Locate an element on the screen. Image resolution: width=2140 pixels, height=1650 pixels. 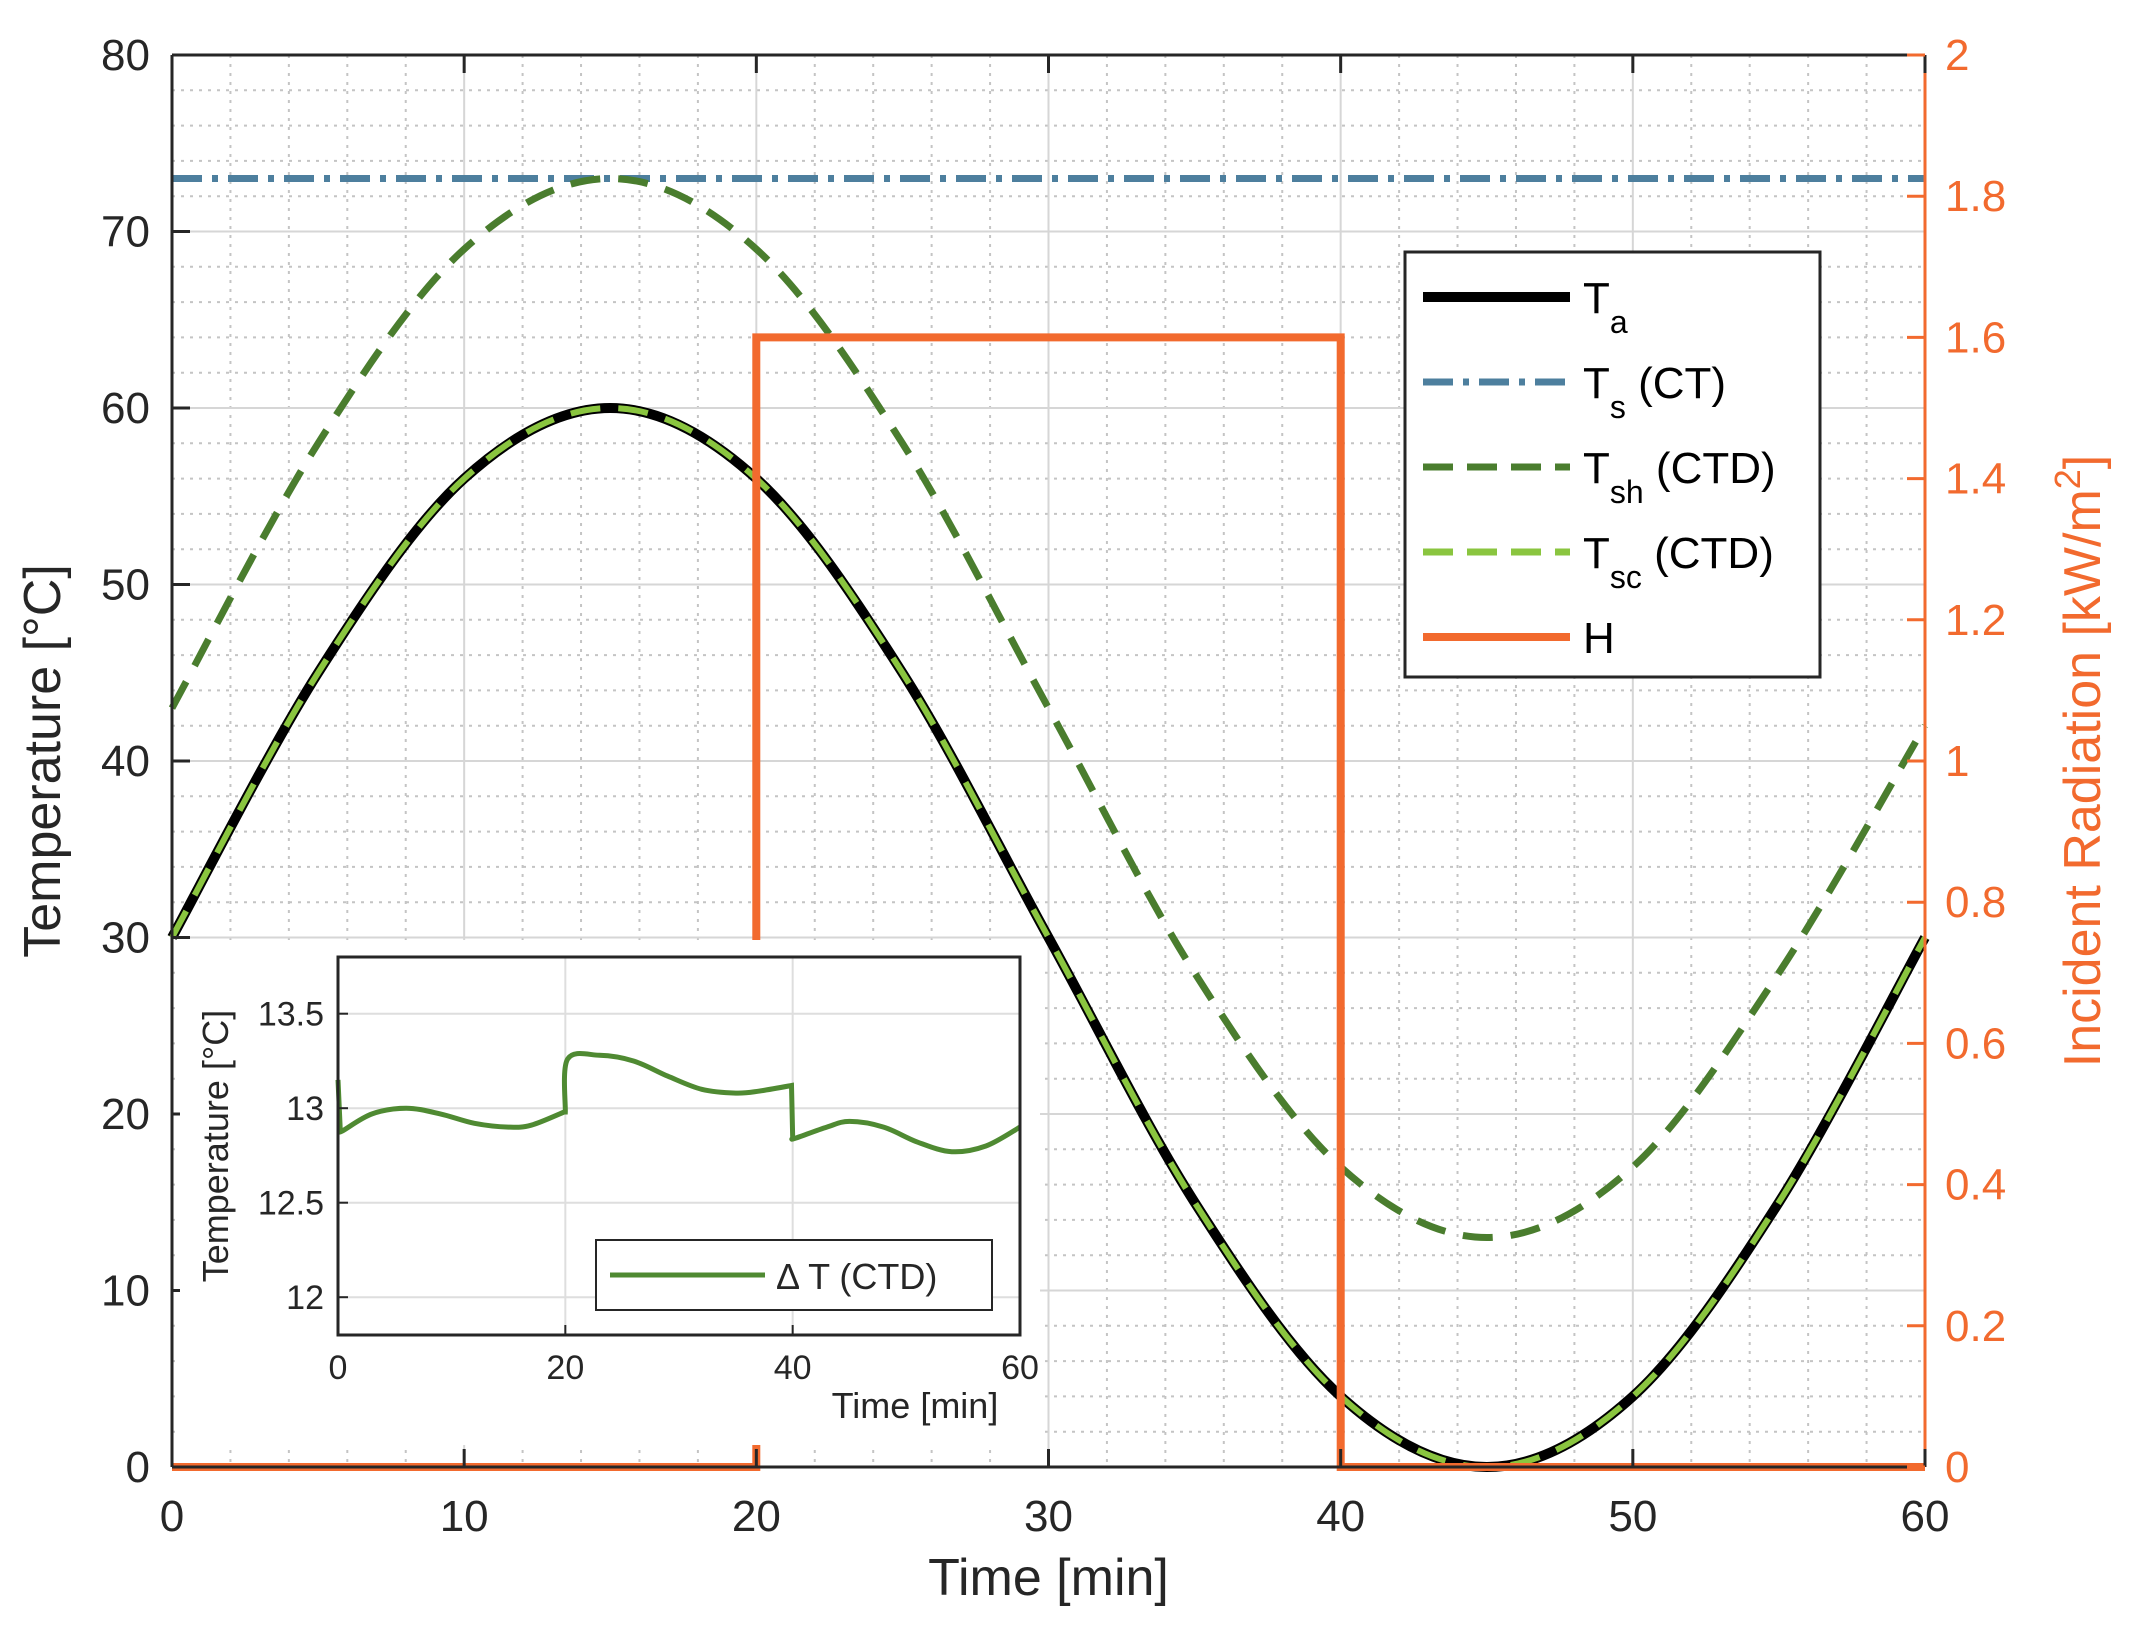
inset-y-tick-label: 12.5 is located at coordinates (291, 1204).